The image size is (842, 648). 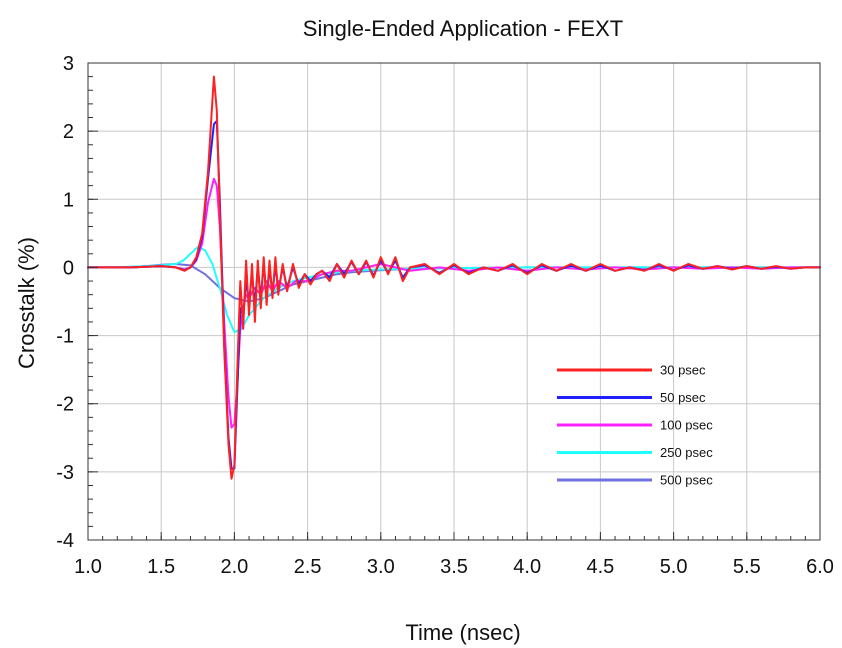 What do you see at coordinates (635, 425) in the screenshot?
I see `legend: 30 psec 50 psec 100 psec 250 psec 500 psec` at bounding box center [635, 425].